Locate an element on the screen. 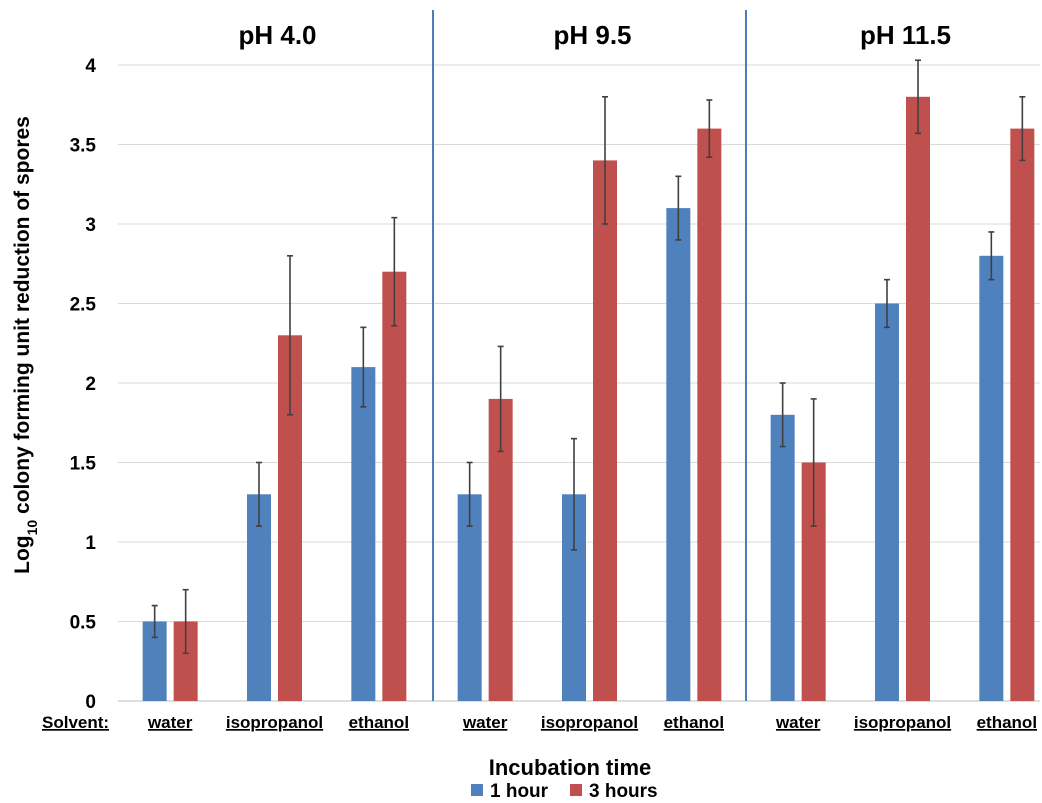 The width and height of the screenshot is (1042, 803). legend-swatch-1-hour is located at coordinates (477, 790).